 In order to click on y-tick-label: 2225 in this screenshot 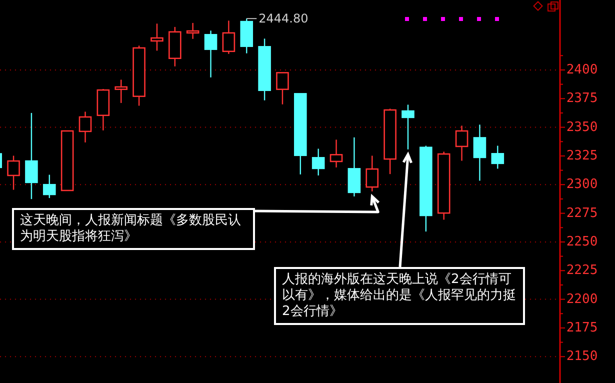, I will do `click(582, 270)`.